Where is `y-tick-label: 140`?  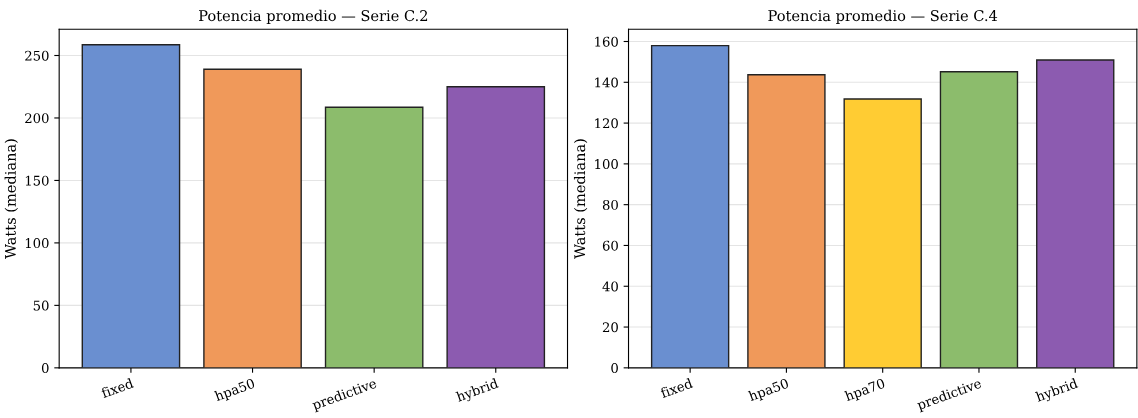
y-tick-label: 140 is located at coordinates (606, 82).